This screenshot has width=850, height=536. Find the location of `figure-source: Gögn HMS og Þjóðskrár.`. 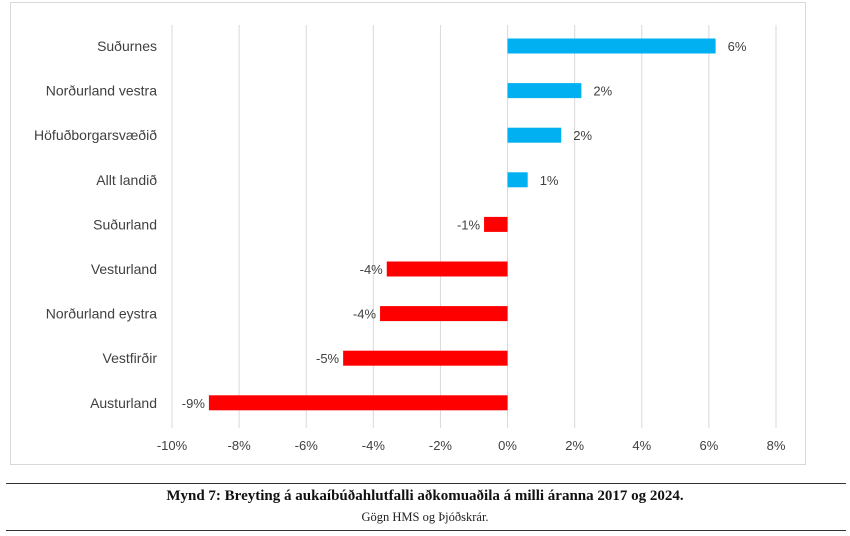

figure-source: Gögn HMS og Þjóðskrár. is located at coordinates (425, 517).